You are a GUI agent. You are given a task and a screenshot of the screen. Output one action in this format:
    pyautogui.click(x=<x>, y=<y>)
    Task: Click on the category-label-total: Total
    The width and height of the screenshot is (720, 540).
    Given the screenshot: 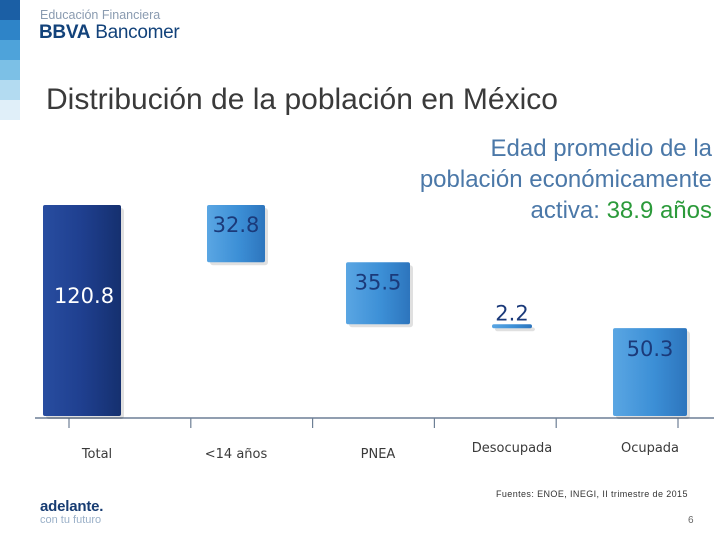 What is the action you would take?
    pyautogui.click(x=96, y=454)
    